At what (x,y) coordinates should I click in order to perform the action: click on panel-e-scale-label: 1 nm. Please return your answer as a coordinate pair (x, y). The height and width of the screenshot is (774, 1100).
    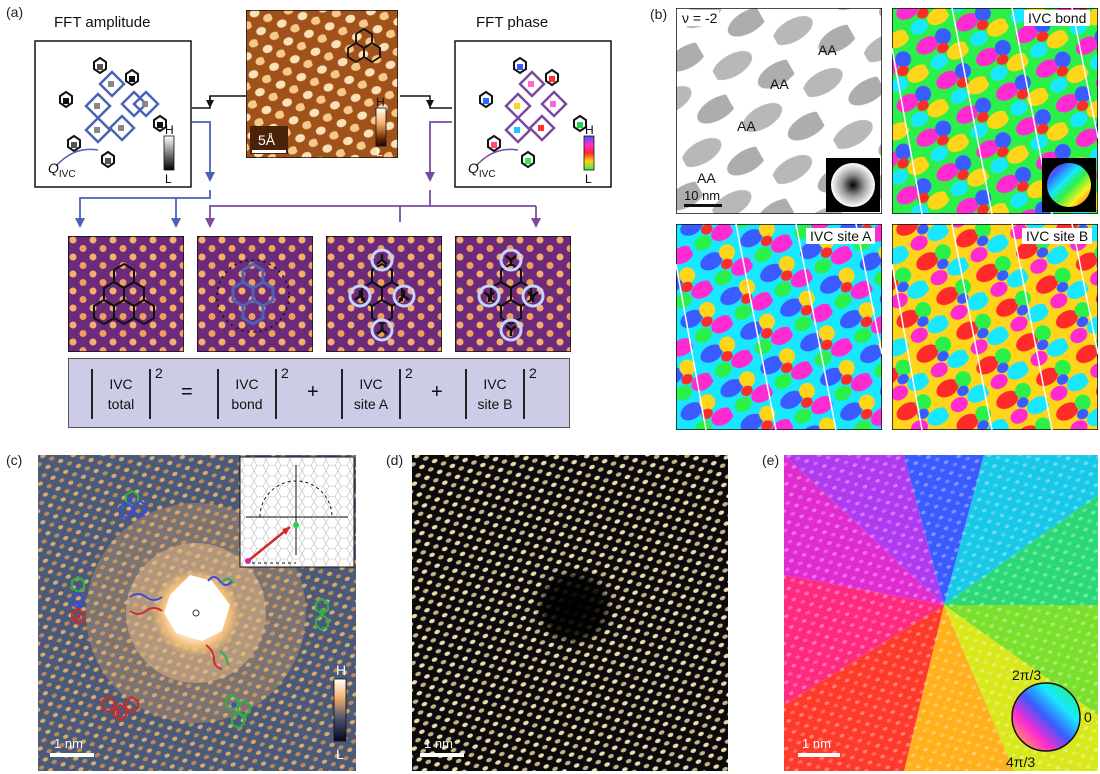
    Looking at the image, I should click on (816, 743).